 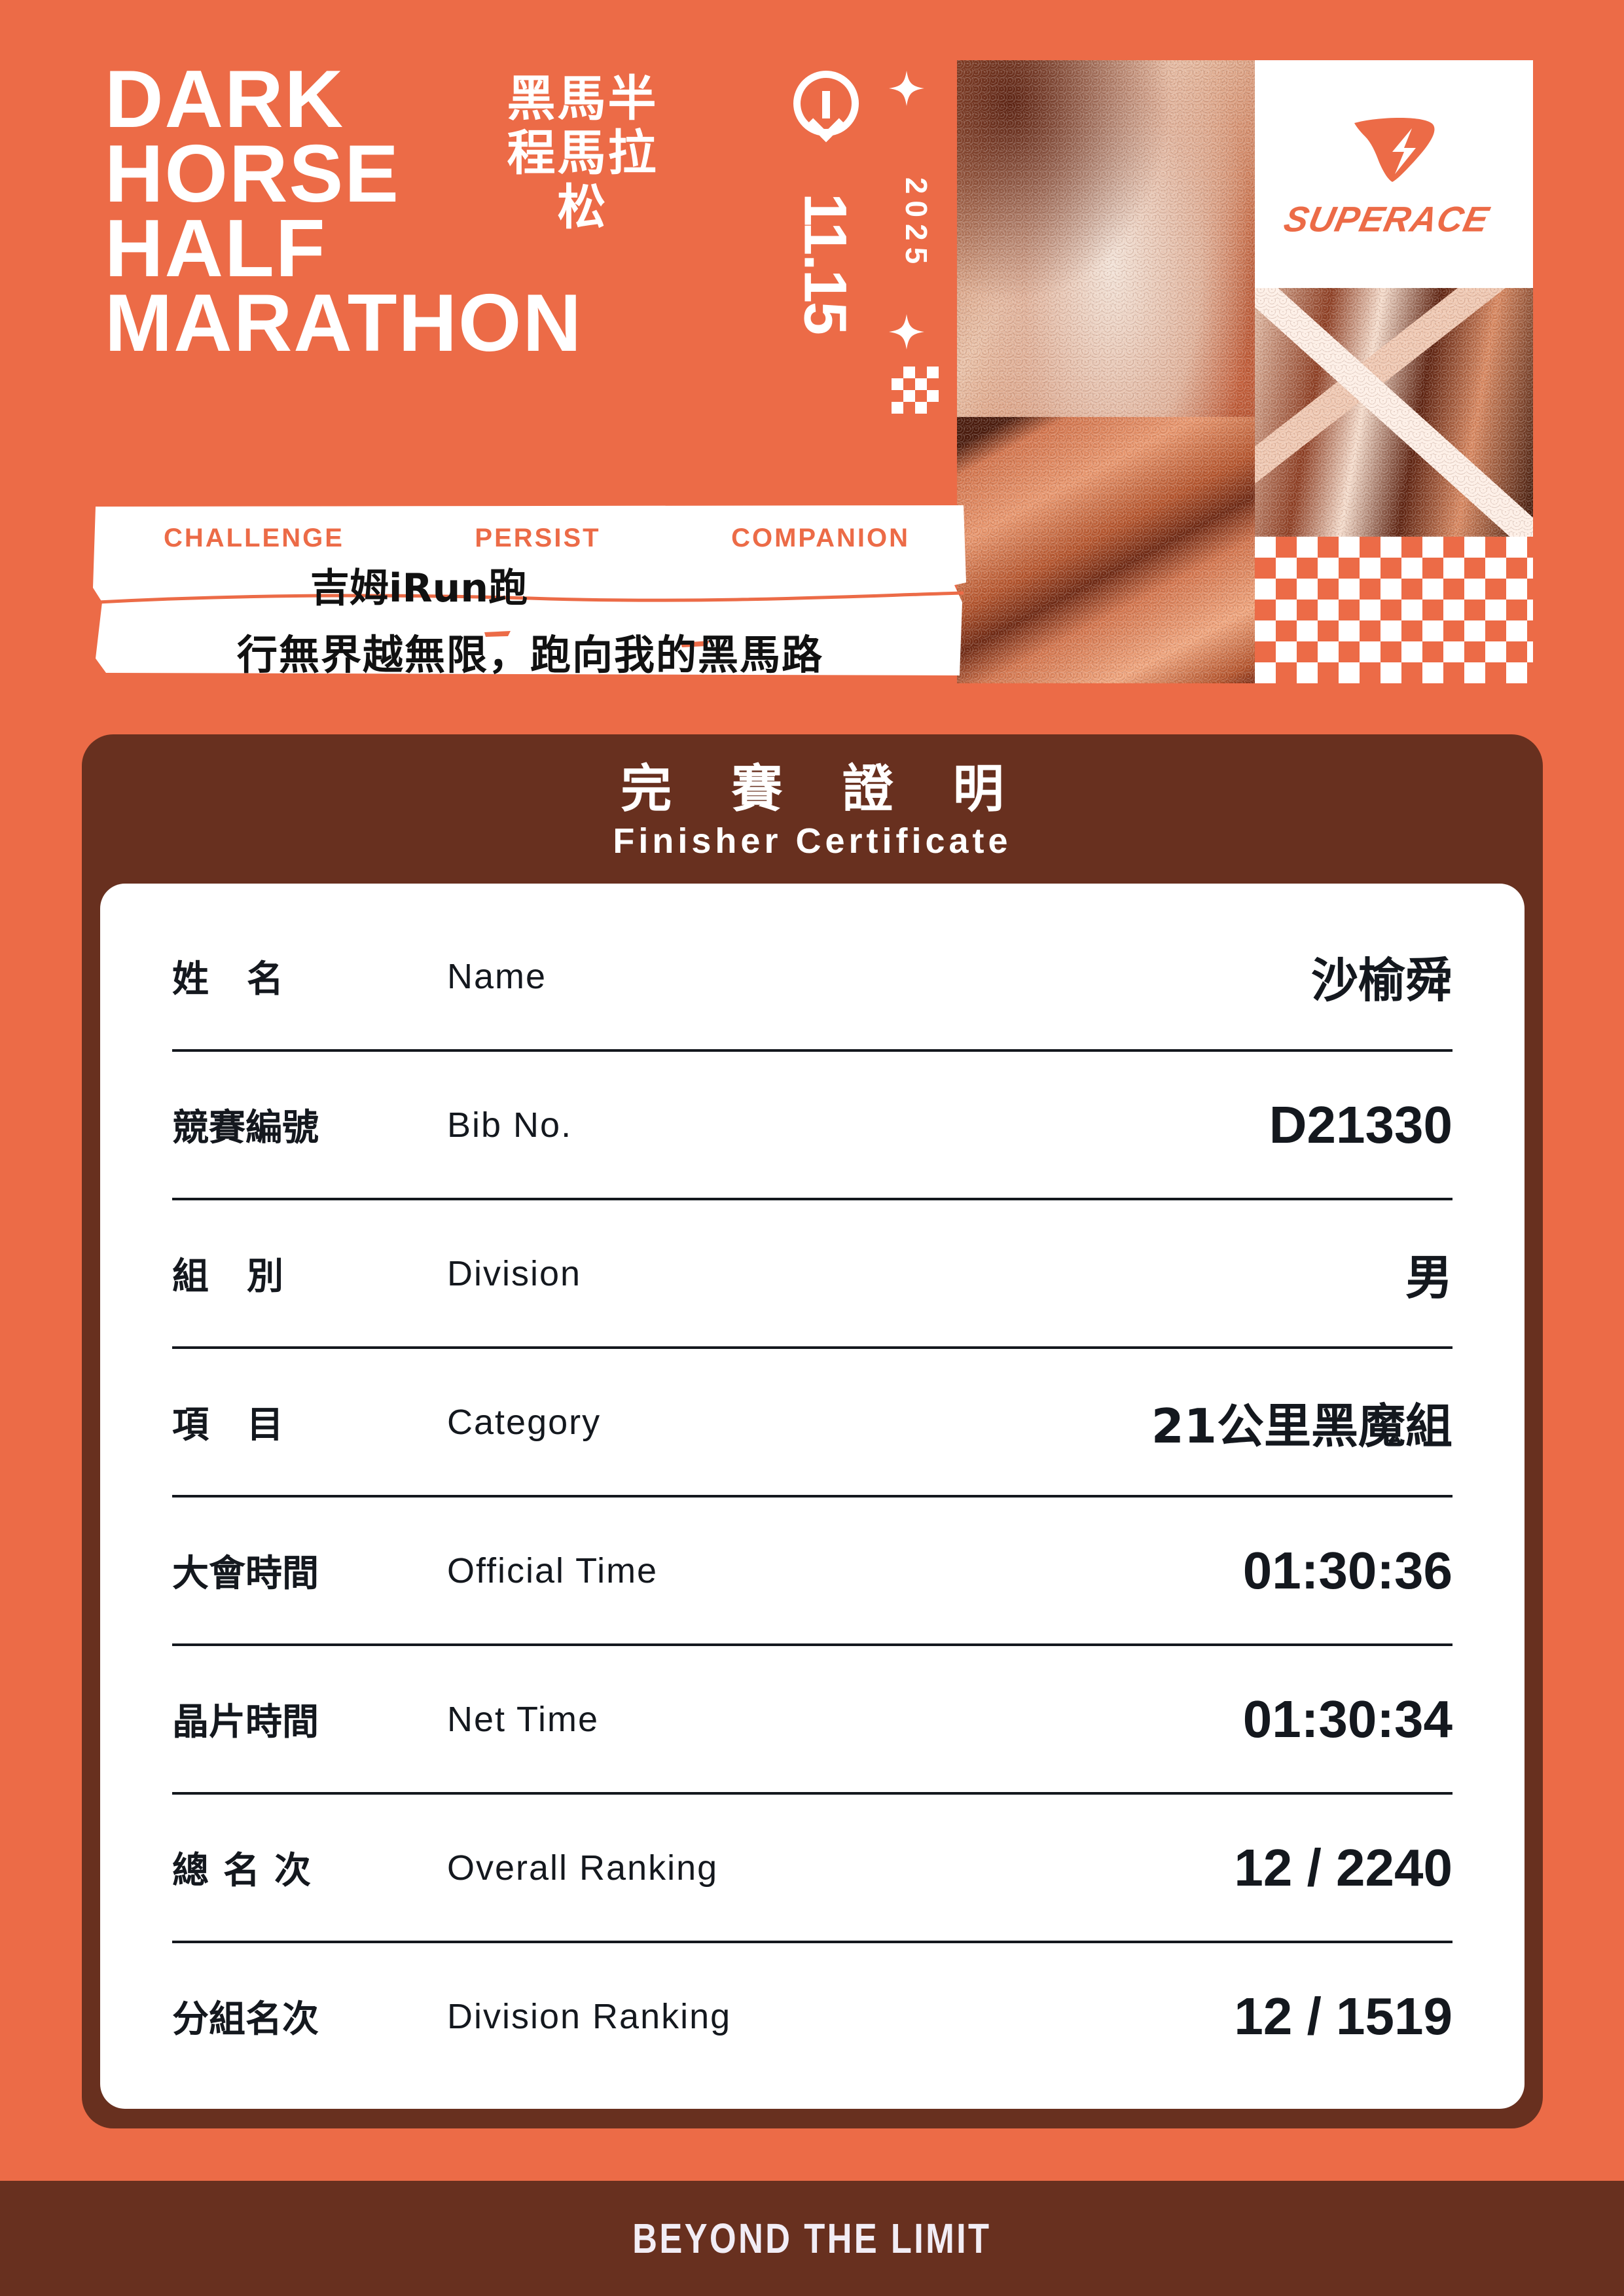 What do you see at coordinates (583, 153) in the screenshot?
I see `event-title-chinese: 黑馬半程馬拉松` at bounding box center [583, 153].